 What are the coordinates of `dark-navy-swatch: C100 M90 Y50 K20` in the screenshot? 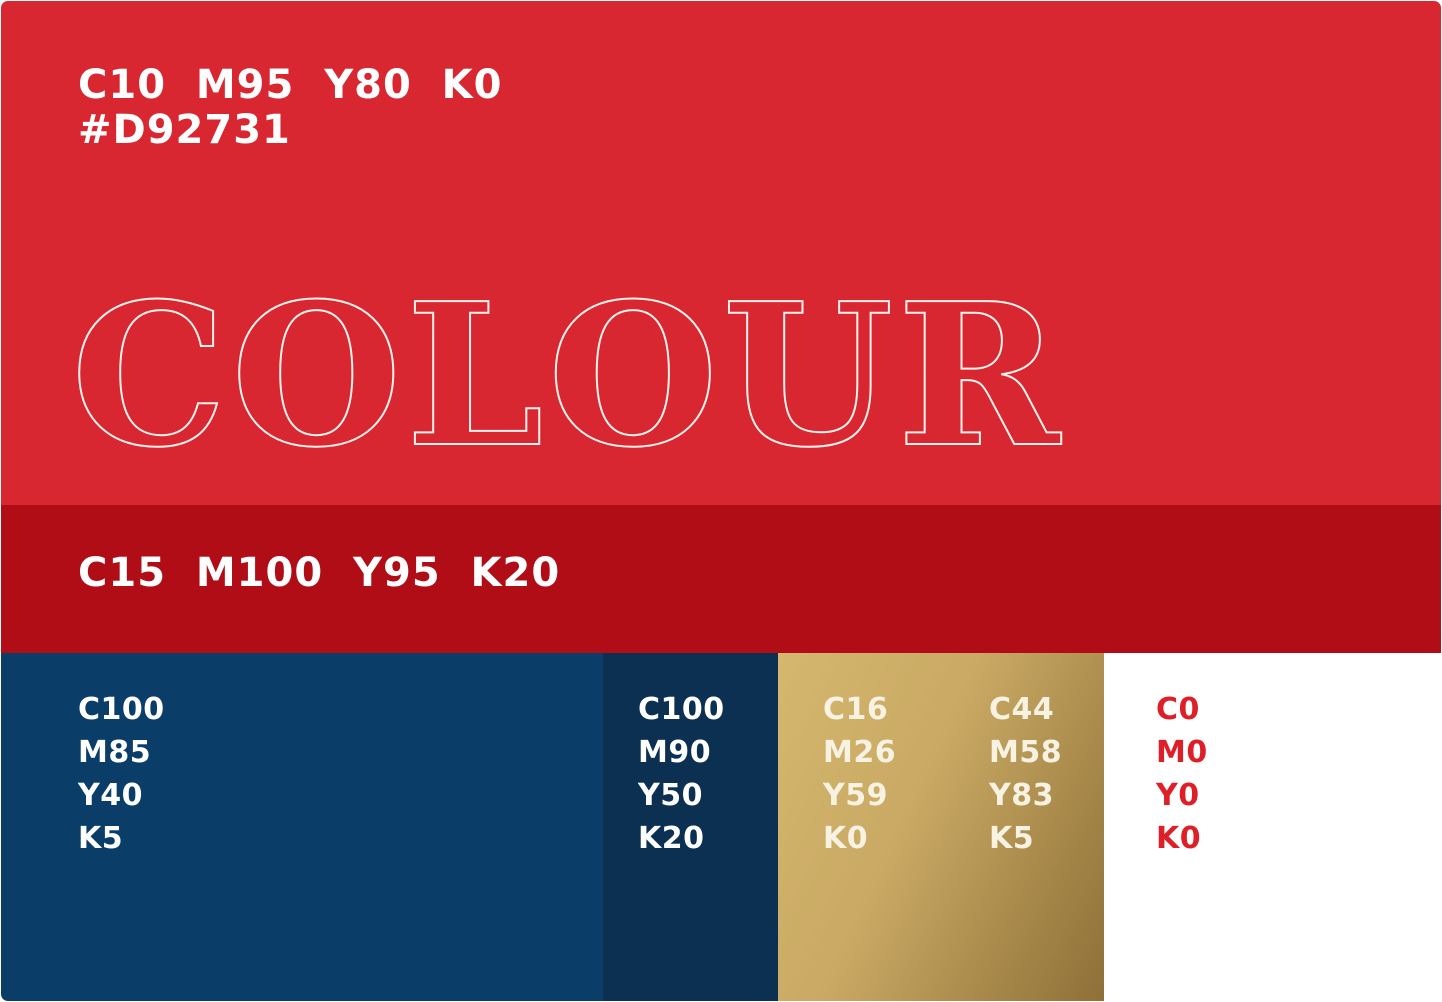 It's located at (690, 827).